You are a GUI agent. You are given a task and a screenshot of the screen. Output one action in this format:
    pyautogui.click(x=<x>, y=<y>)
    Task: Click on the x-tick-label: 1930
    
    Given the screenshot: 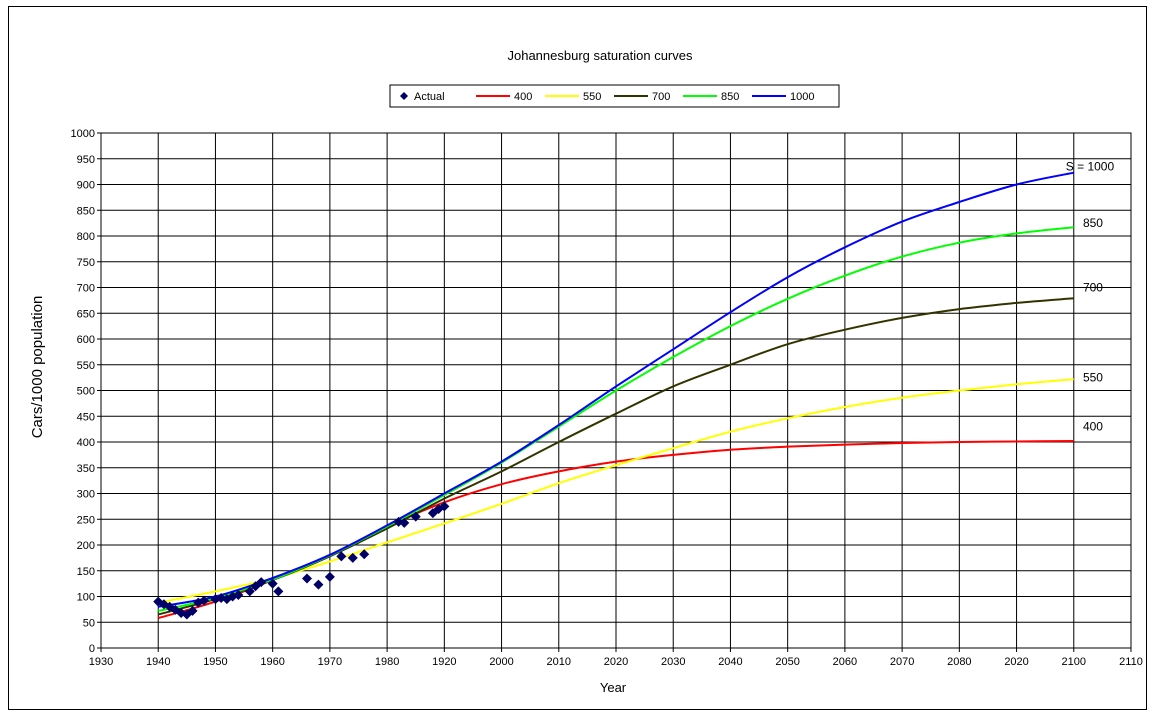 What is the action you would take?
    pyautogui.click(x=101, y=662)
    